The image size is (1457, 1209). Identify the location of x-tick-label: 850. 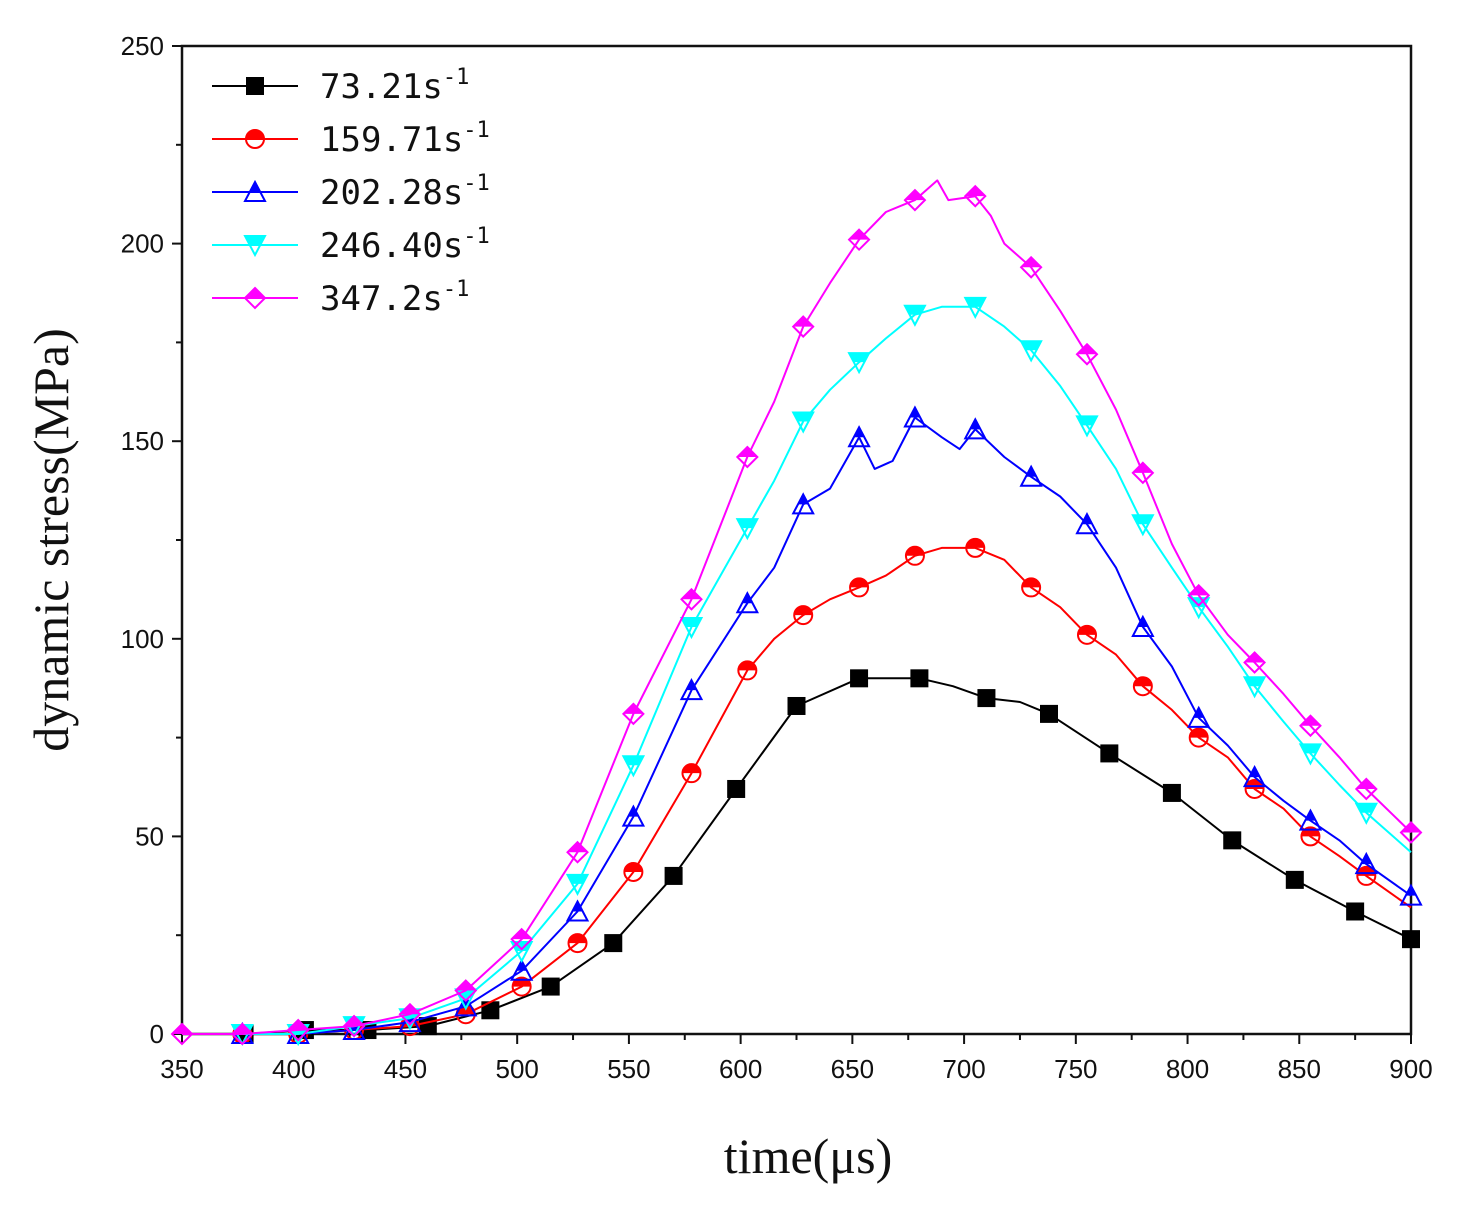
(1299, 1069).